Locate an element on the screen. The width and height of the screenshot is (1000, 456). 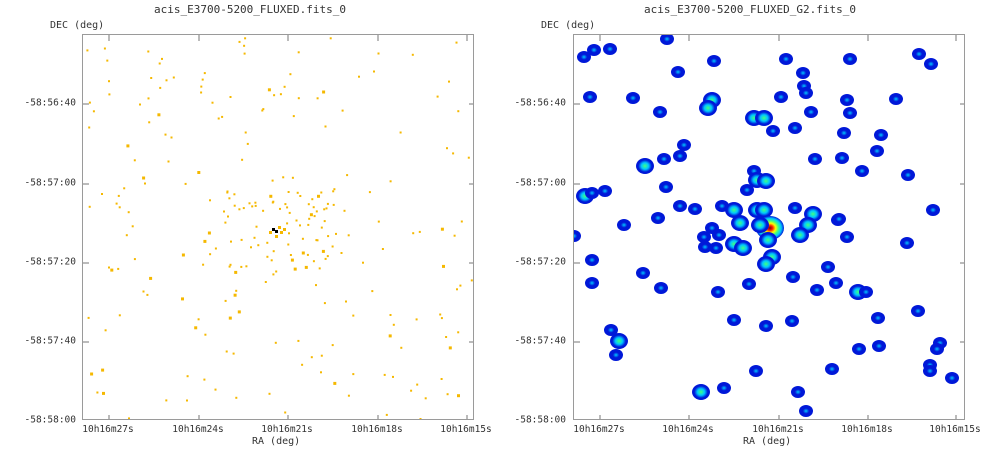
left-y-axis-label: DEC (deg) is located at coordinates (77, 25).